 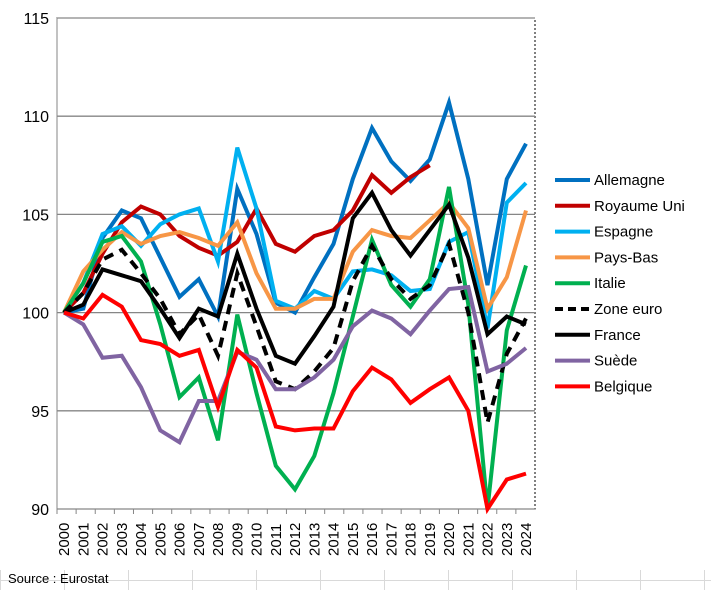 What do you see at coordinates (629, 180) in the screenshot?
I see `legend-label: Allemagne` at bounding box center [629, 180].